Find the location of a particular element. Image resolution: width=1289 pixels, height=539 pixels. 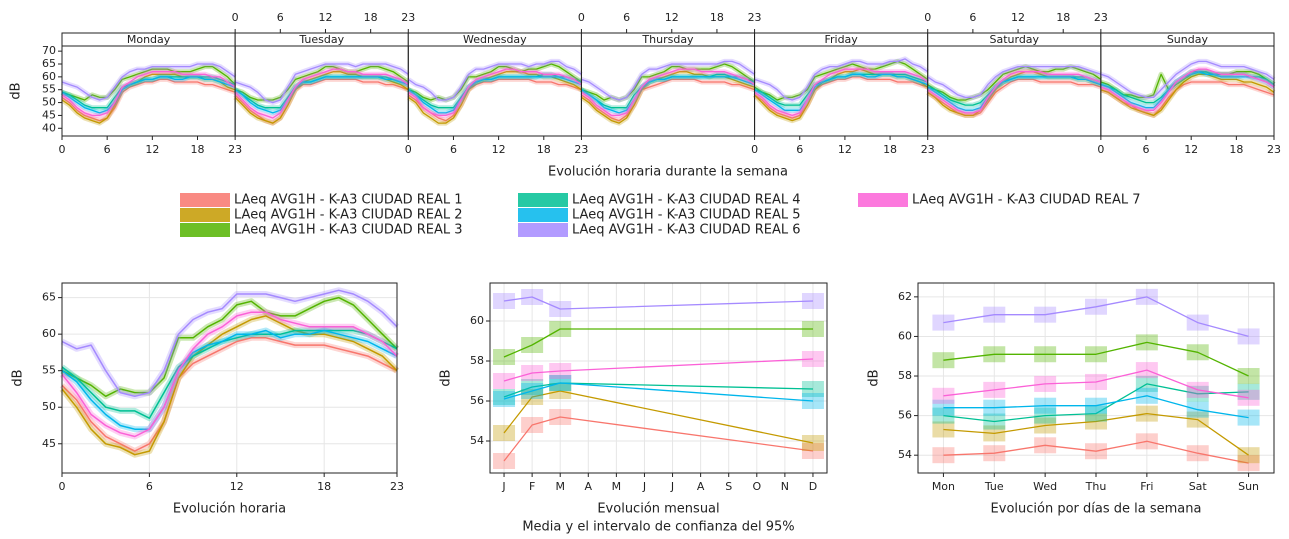

x-tick-label: N is located at coordinates (785, 486).